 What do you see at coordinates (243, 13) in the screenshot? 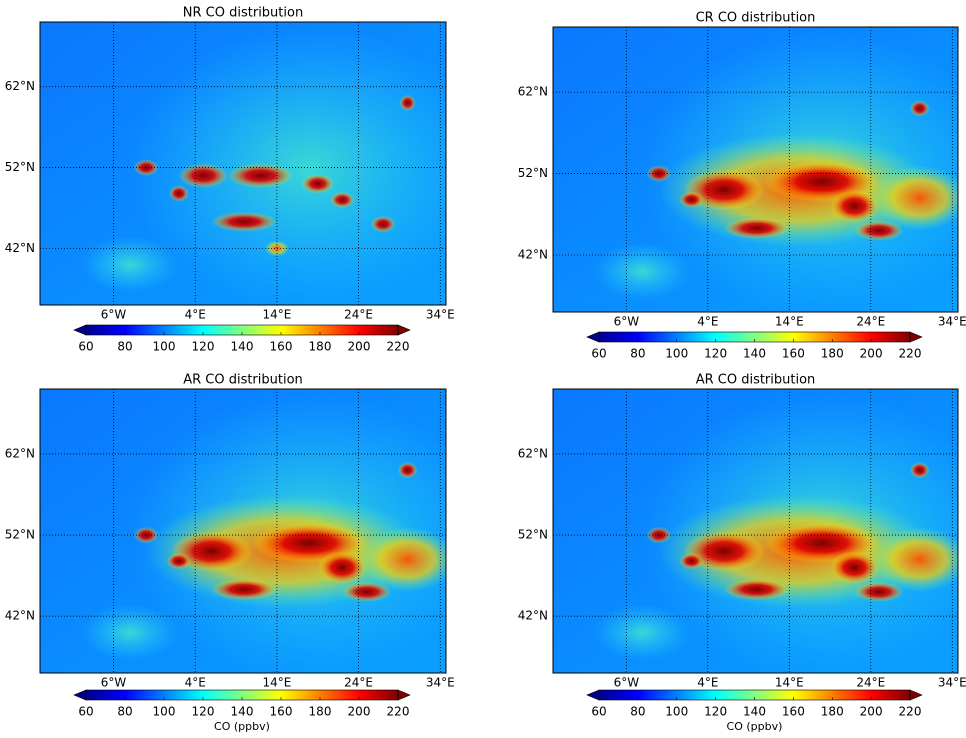
I see `panel-title: NR CO distribution` at bounding box center [243, 13].